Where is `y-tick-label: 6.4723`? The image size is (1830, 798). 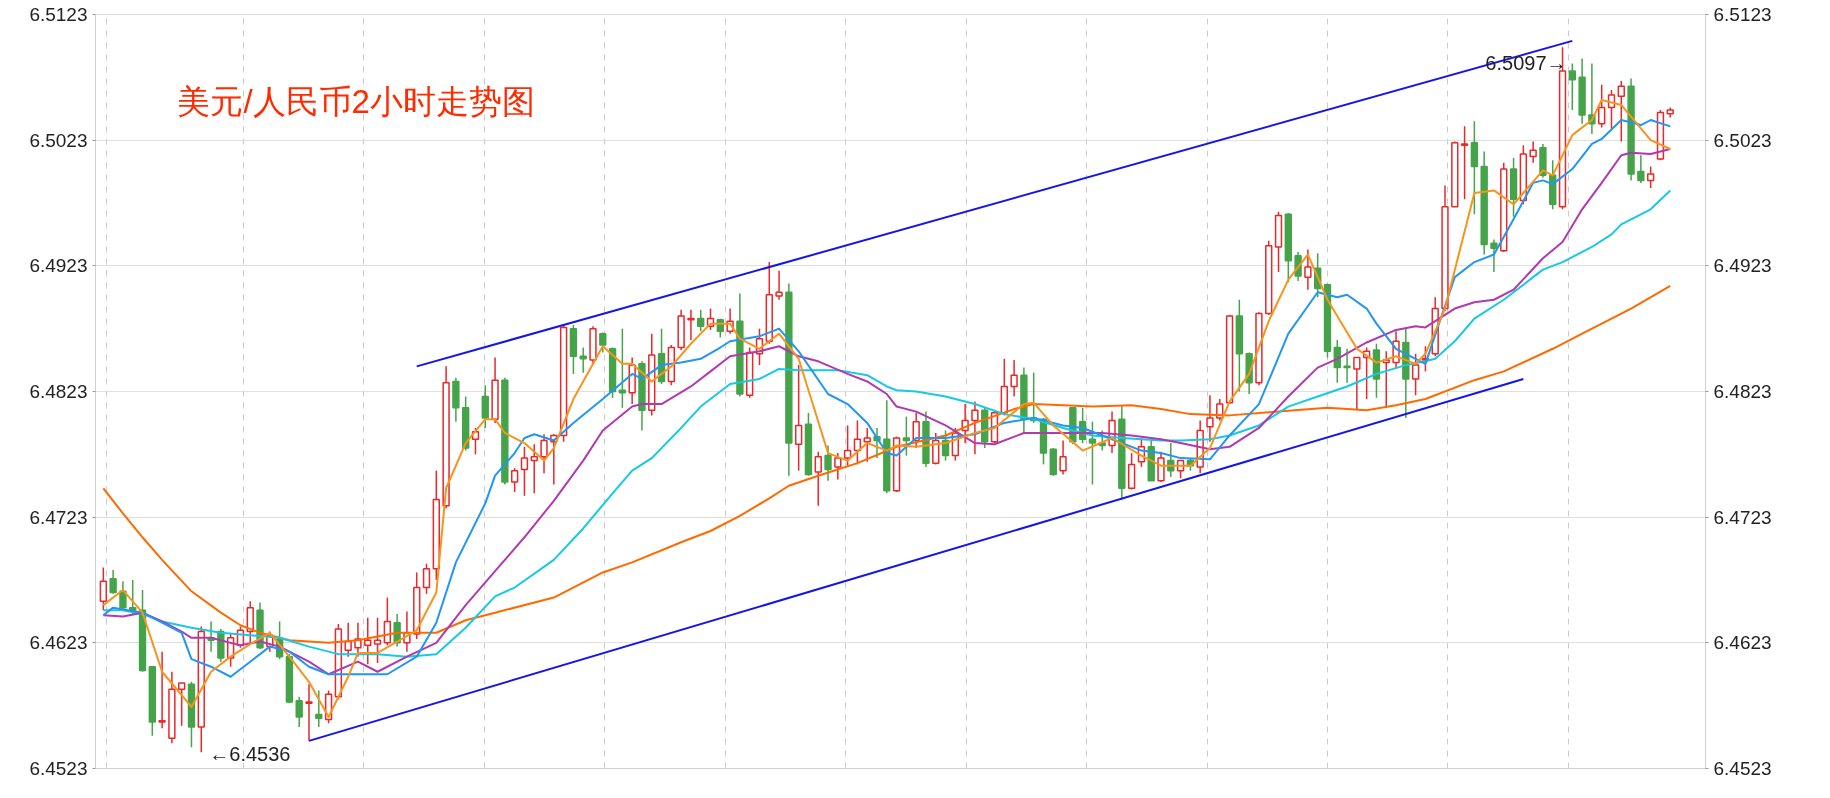 y-tick-label: 6.4723 is located at coordinates (58, 517).